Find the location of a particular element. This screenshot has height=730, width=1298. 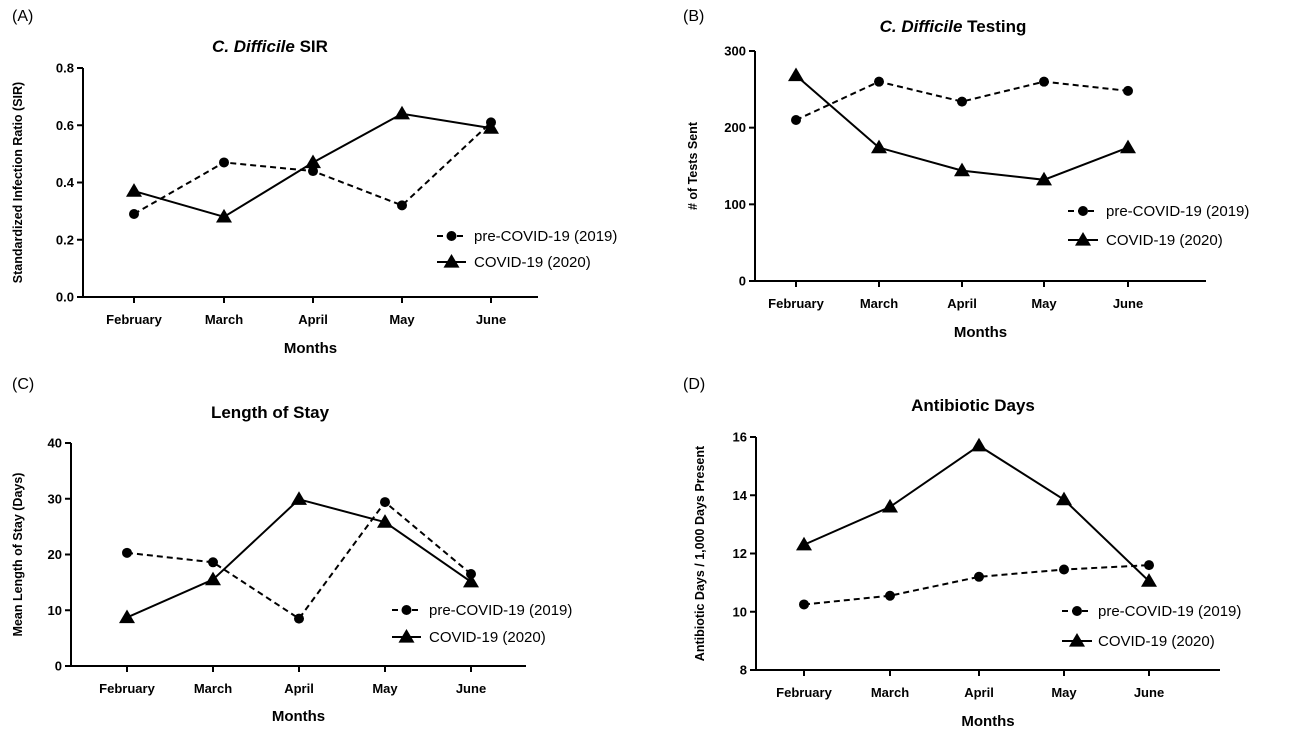

y-axis-label: # of Tests Sent is located at coordinates (693, 165).